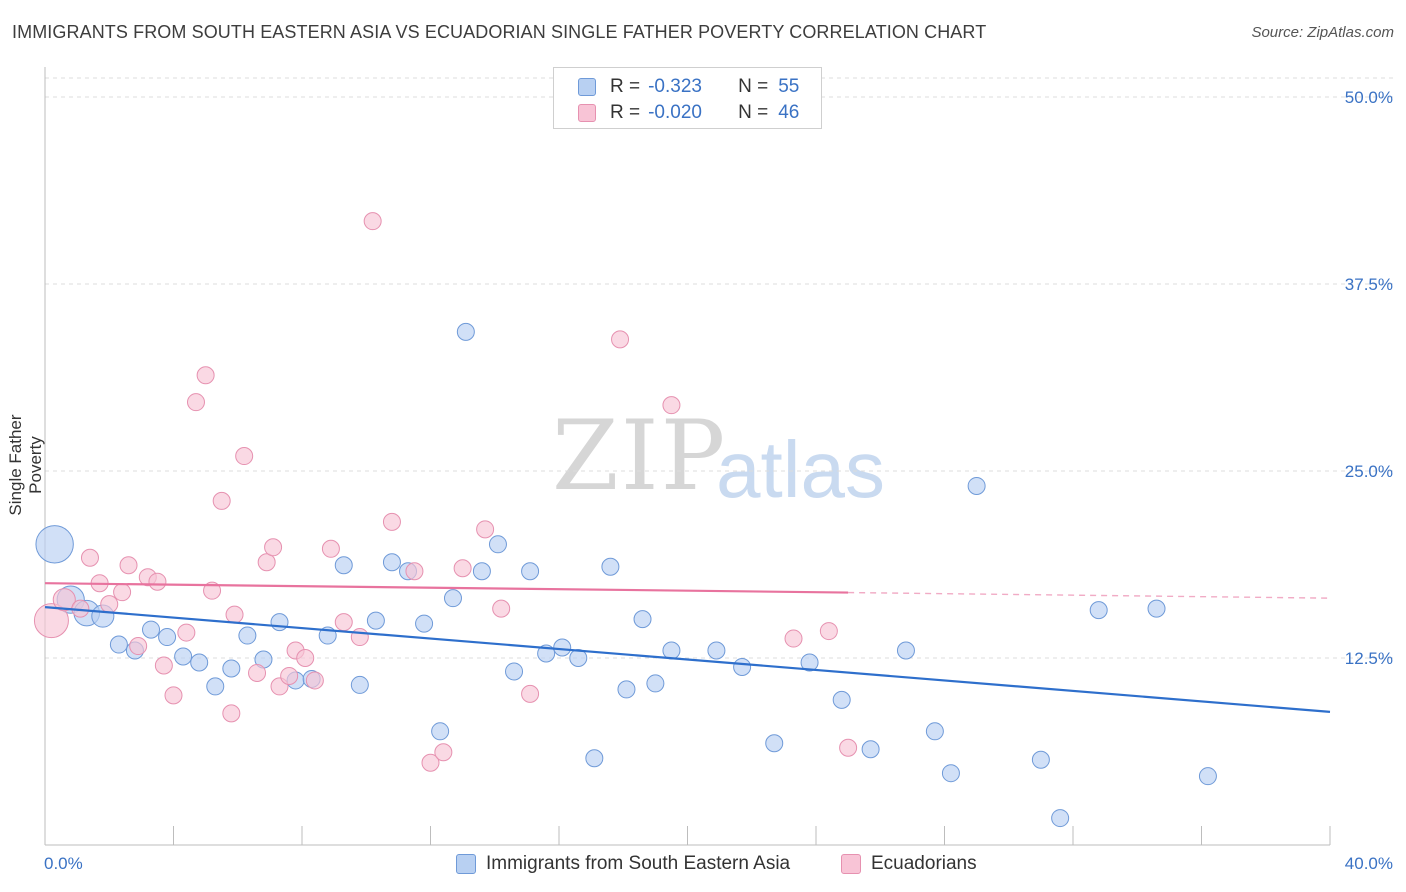 This screenshot has height=892, width=1406. I want to click on legend-row-blue: R = -0.323 N = 55, so click(688, 87).